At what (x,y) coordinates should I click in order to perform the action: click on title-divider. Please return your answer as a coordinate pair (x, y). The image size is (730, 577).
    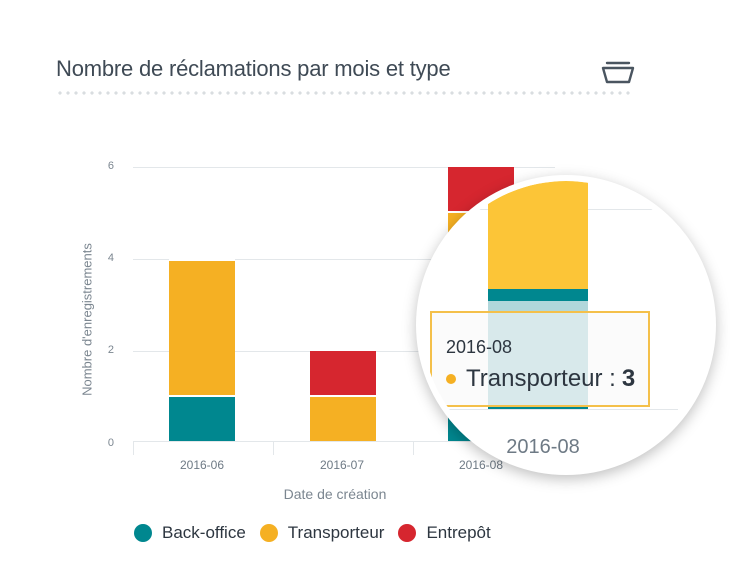
    Looking at the image, I should click on (345, 93).